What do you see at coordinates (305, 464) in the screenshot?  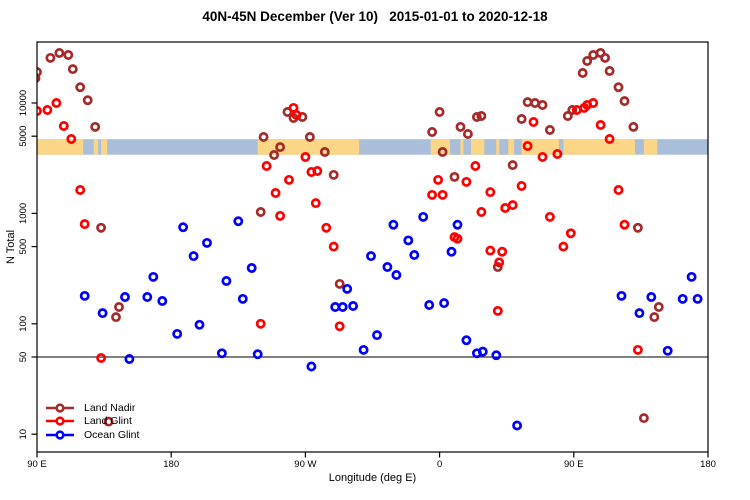 I see `x-tick-label: 90 W` at bounding box center [305, 464].